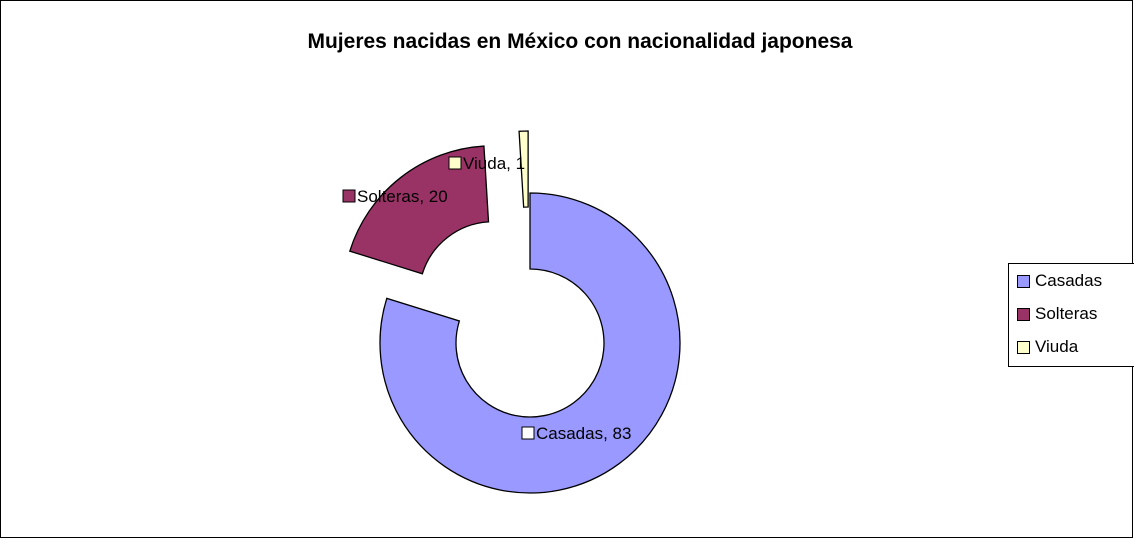 The width and height of the screenshot is (1134, 539). I want to click on slice-viuda, so click(523, 169).